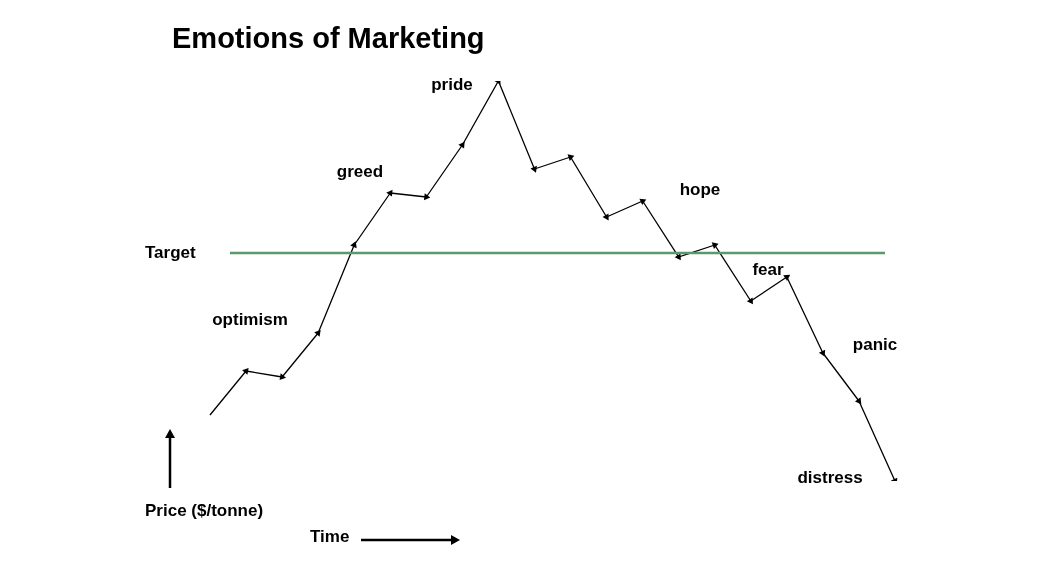 The height and width of the screenshot is (562, 1040). What do you see at coordinates (452, 84) in the screenshot?
I see `annotation: pride` at bounding box center [452, 84].